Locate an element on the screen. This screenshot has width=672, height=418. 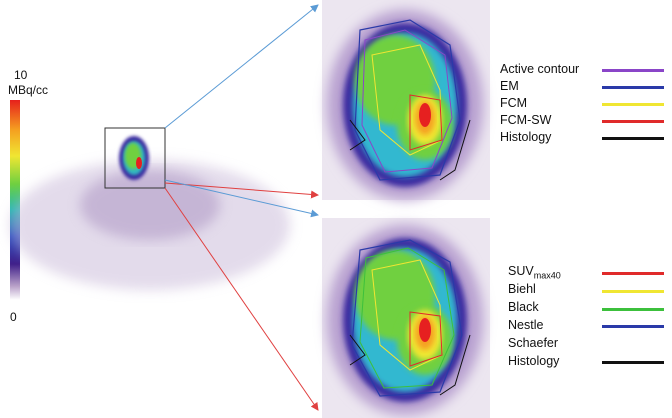
legend-label-active-contour: Active contour is located at coordinates (540, 69).